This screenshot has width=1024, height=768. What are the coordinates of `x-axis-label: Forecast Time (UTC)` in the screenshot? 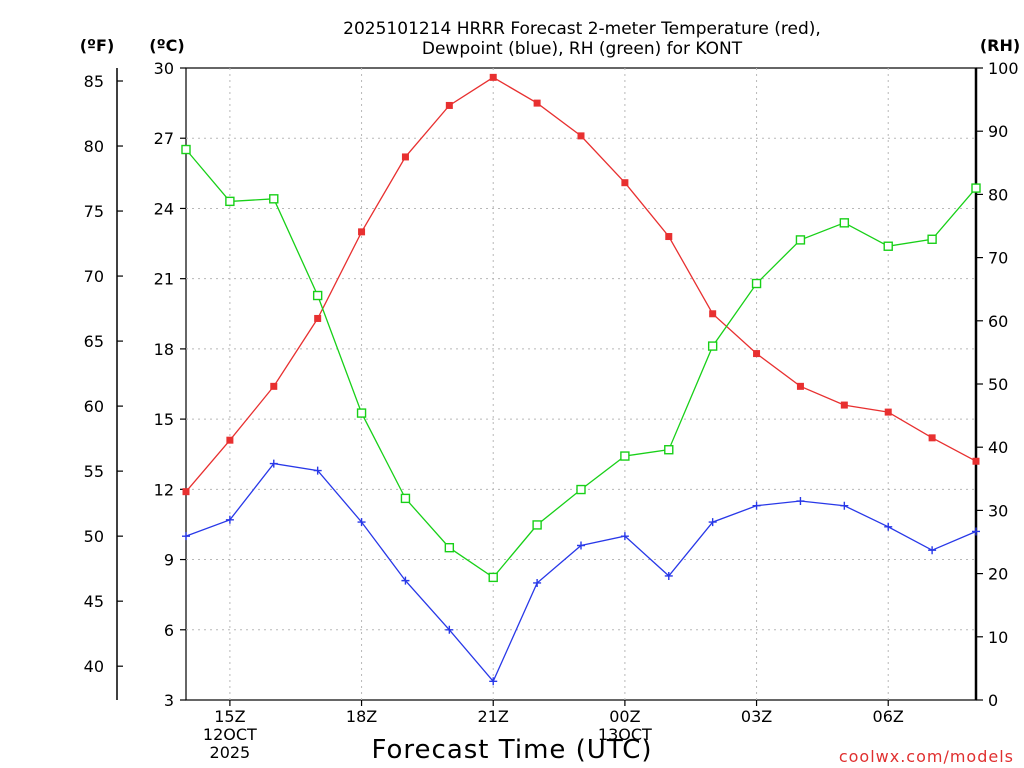 It's located at (511, 750).